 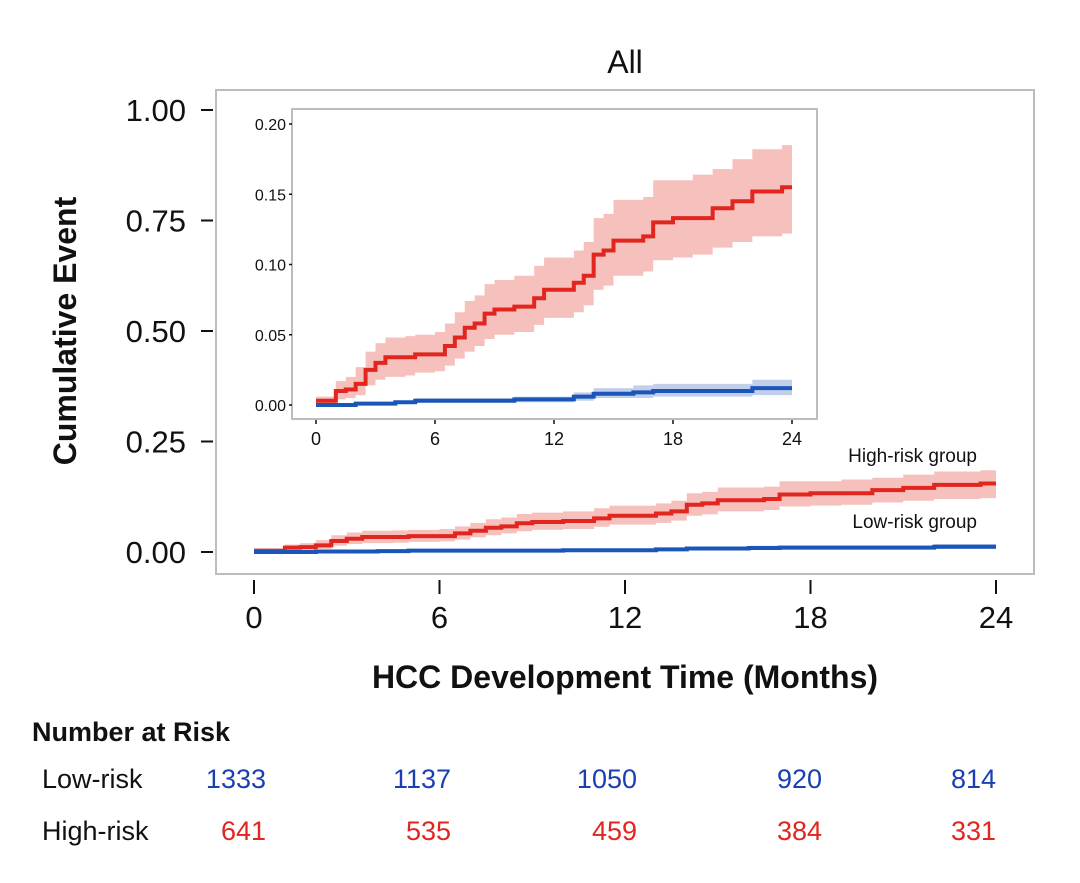 What do you see at coordinates (422, 779) in the screenshot?
I see `risk-count: 1137` at bounding box center [422, 779].